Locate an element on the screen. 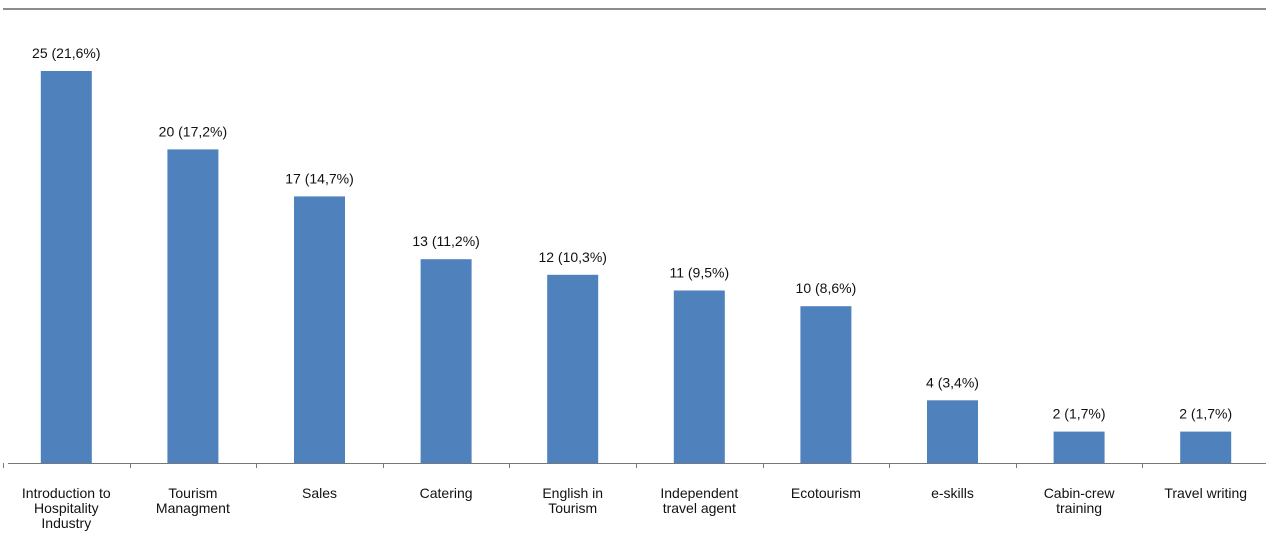  category-label: English in is located at coordinates (572, 493).